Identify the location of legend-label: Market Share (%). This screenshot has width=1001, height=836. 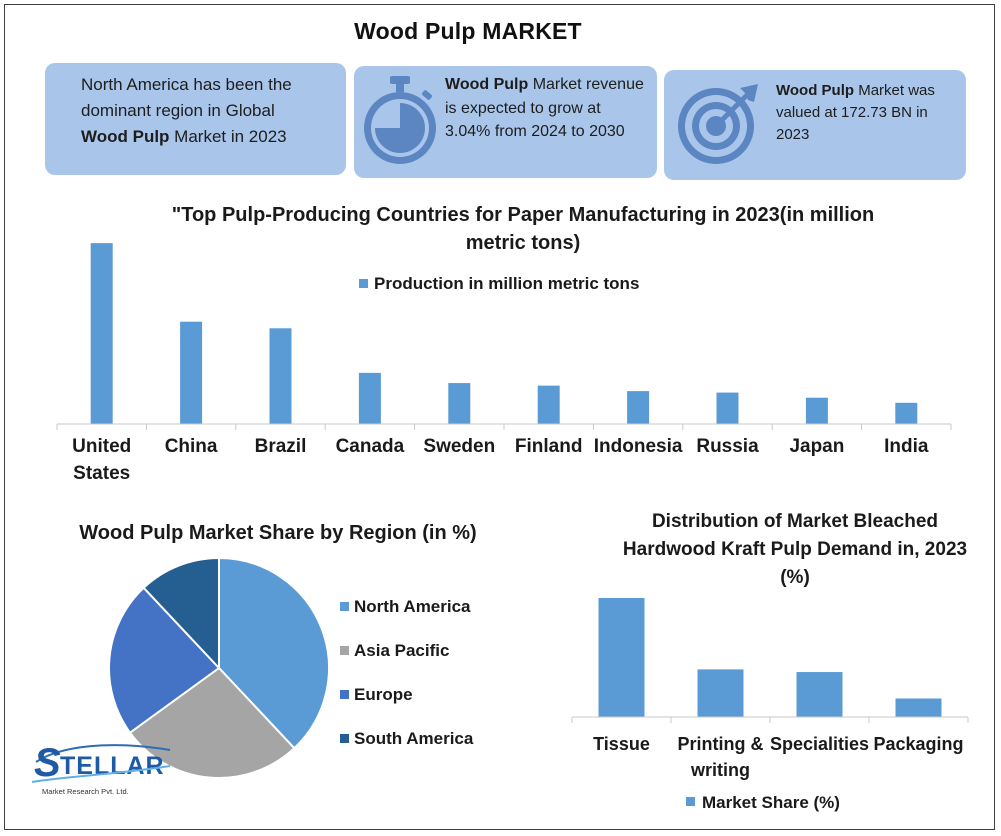
(771, 802).